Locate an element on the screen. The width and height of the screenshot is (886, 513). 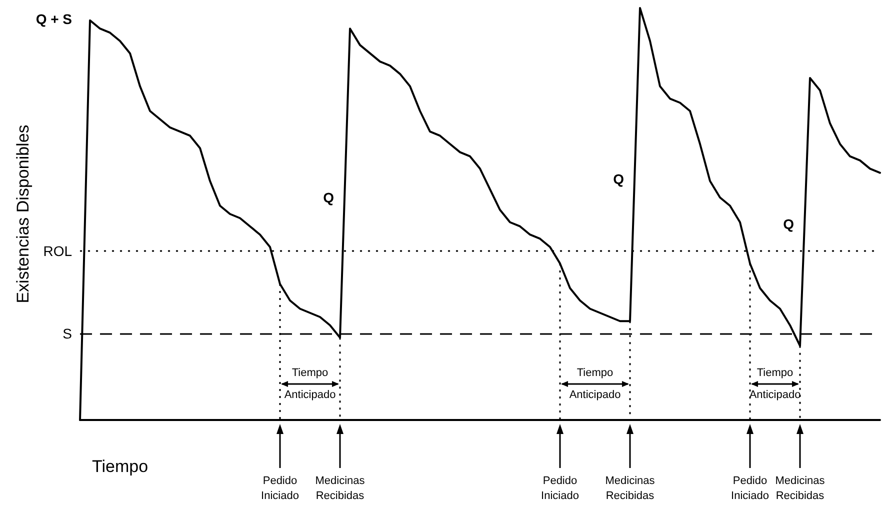
y-axis-title: Existencias Disponibles is located at coordinates (22, 214).